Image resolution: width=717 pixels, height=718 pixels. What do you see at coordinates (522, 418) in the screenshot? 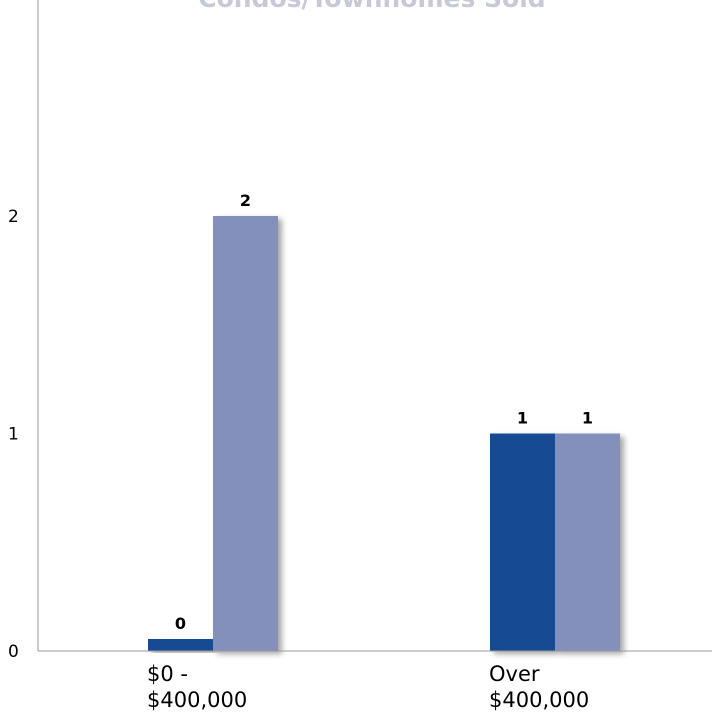
I see `data-label-s1-2: 1` at bounding box center [522, 418].